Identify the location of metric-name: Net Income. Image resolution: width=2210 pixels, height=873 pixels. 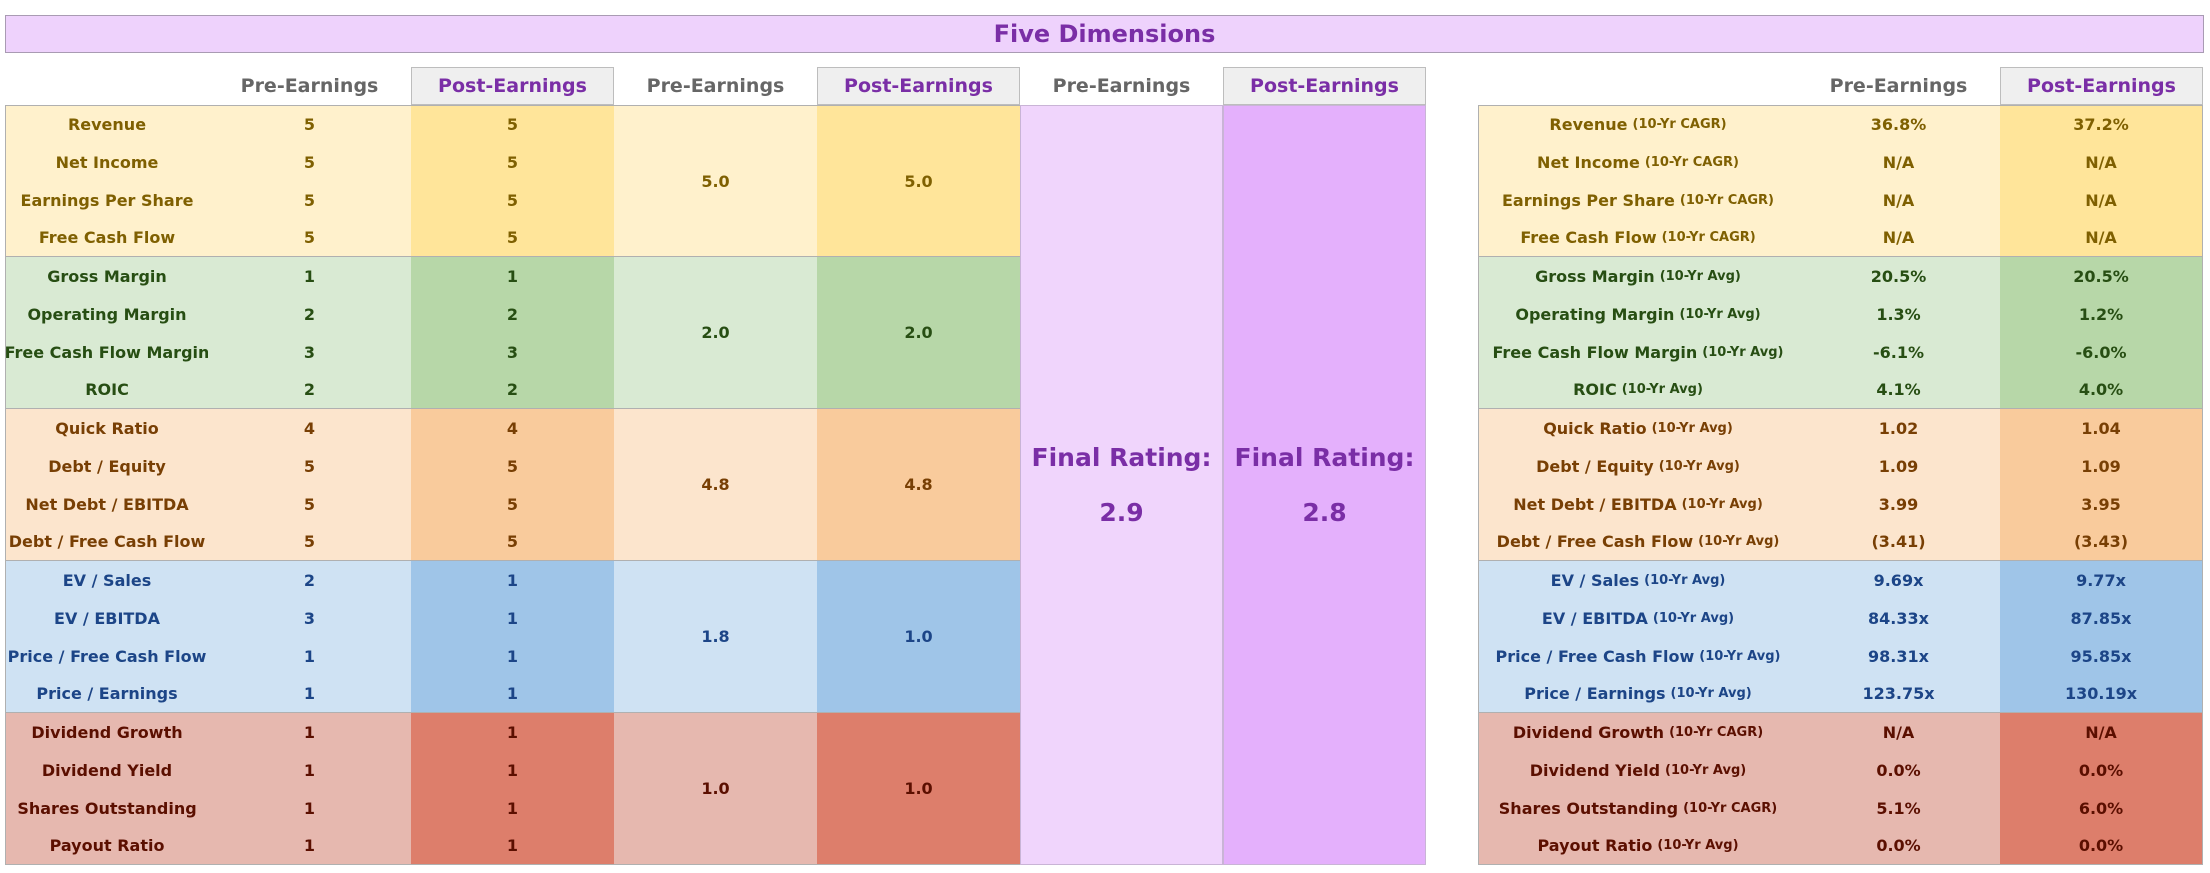
(1588, 162).